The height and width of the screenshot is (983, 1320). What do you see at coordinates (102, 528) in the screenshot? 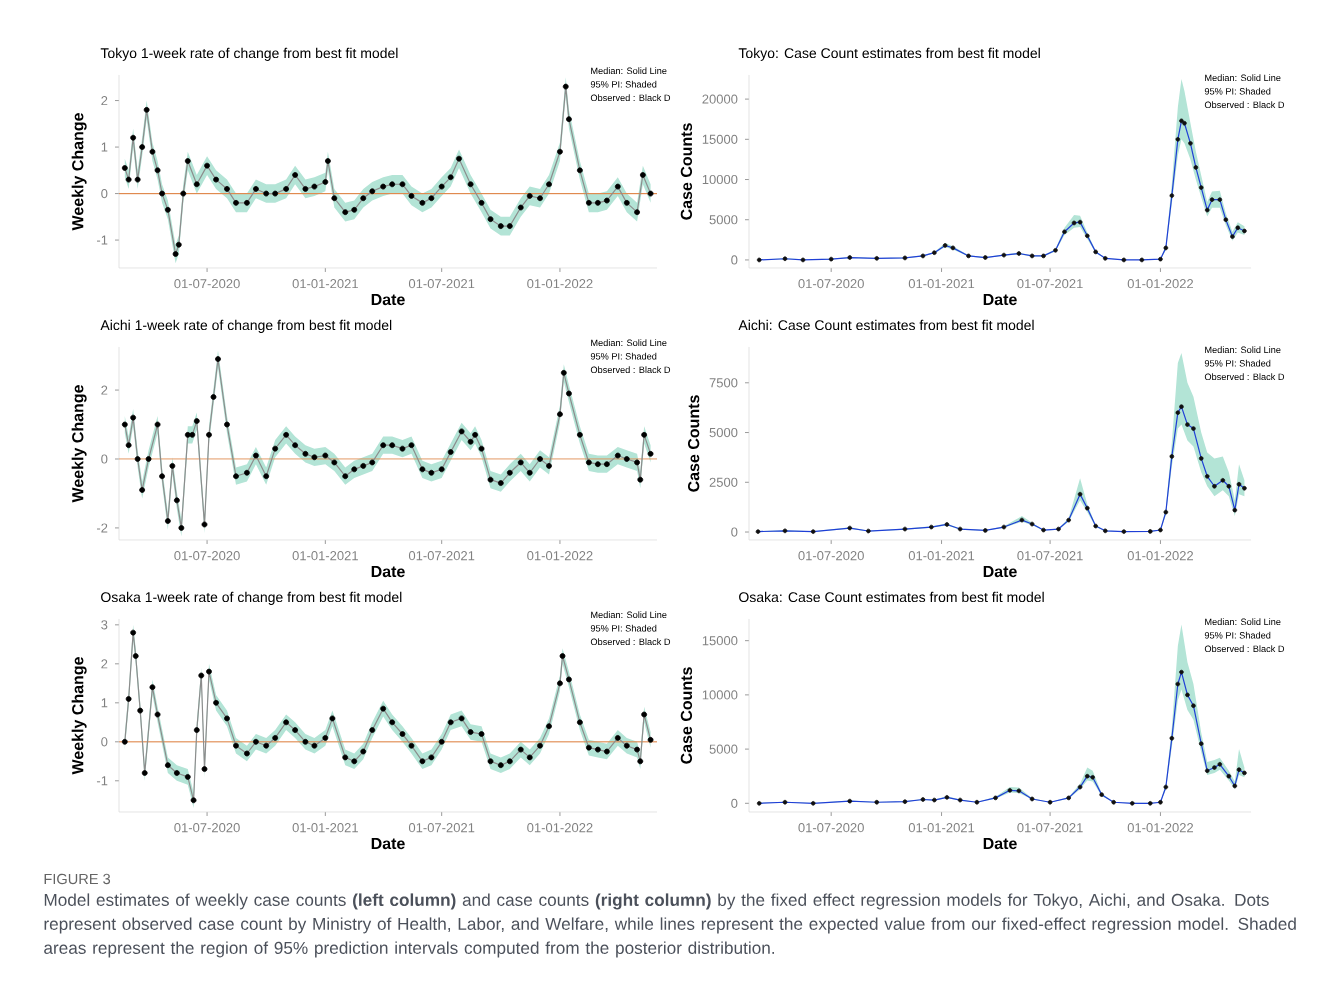
I see `y-tick-label: -2` at bounding box center [102, 528].